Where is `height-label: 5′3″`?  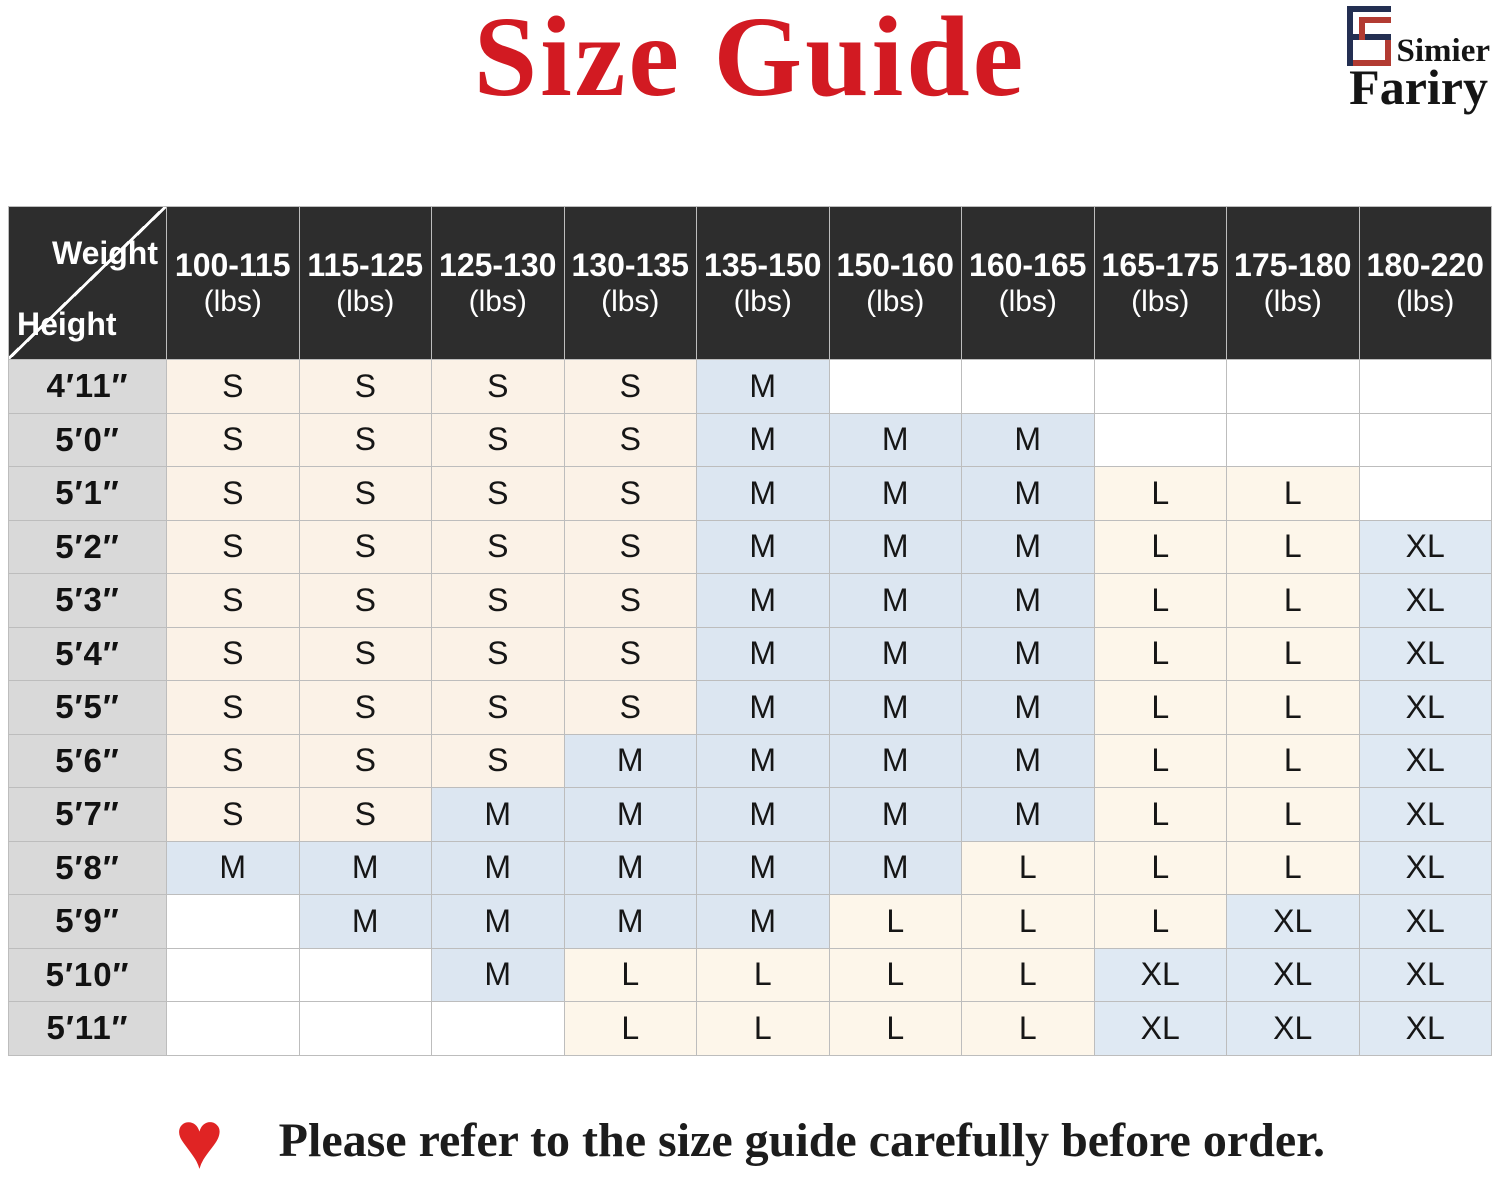
height-label: 5′3″ is located at coordinates (87, 600).